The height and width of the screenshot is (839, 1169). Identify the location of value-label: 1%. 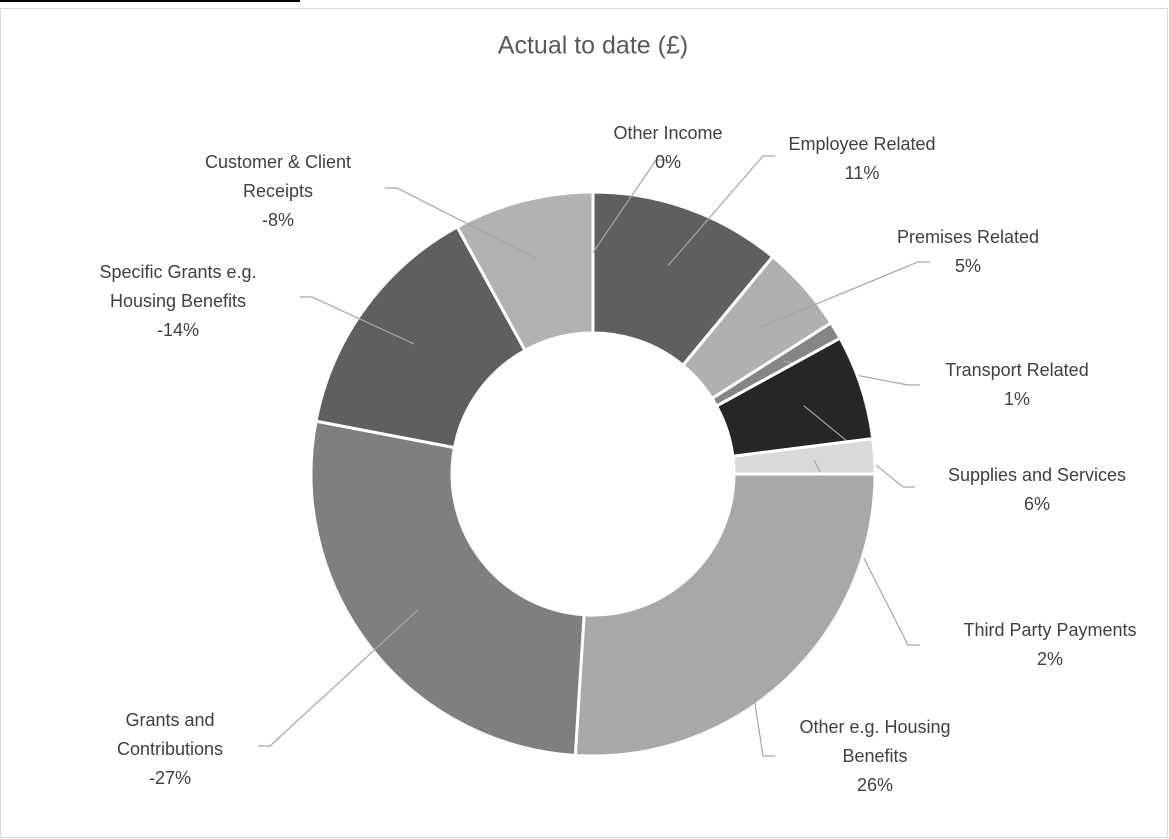
(1016, 399).